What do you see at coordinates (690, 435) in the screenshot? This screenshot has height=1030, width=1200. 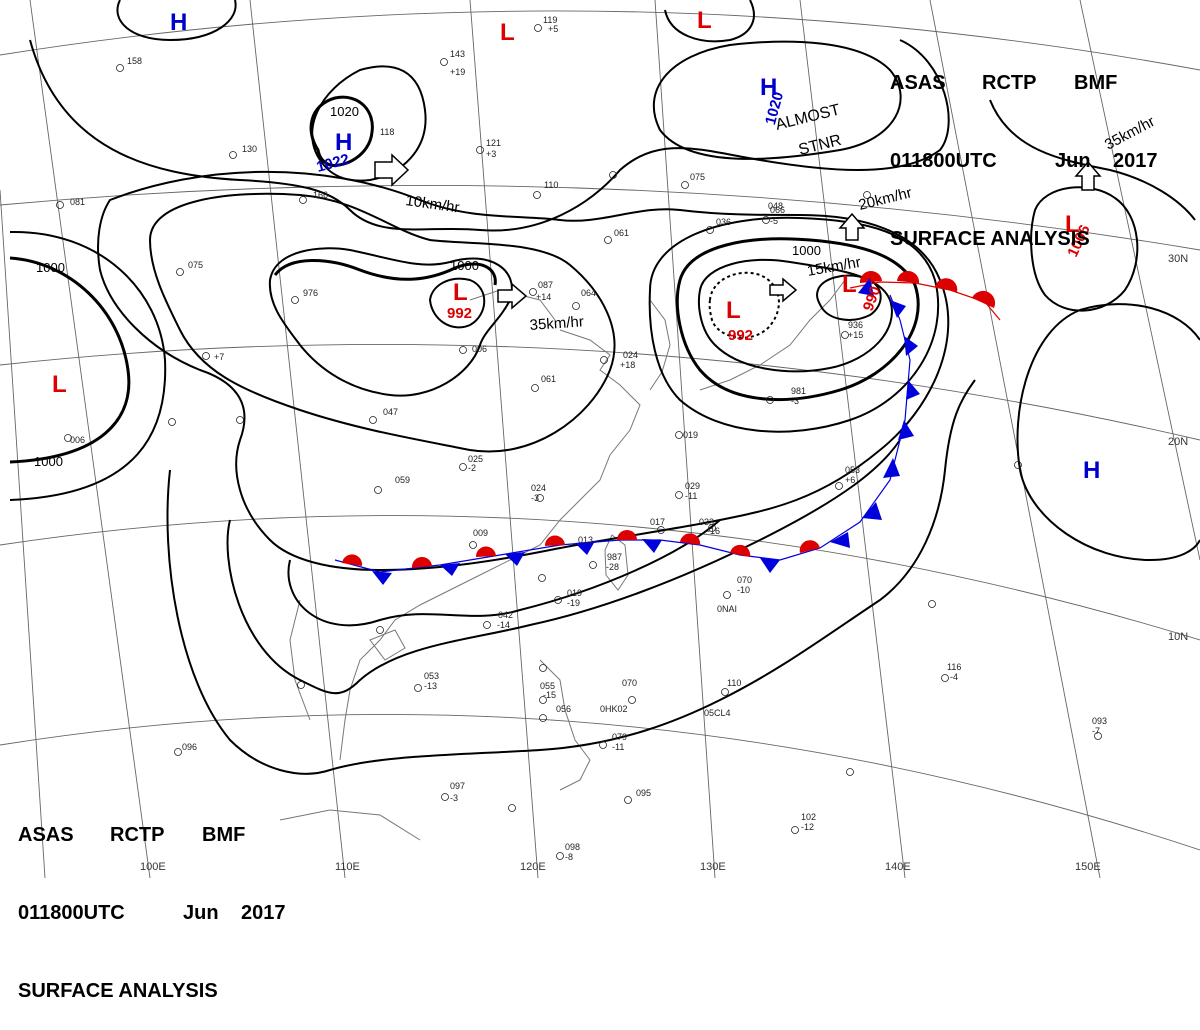 I see `station-value: 019` at bounding box center [690, 435].